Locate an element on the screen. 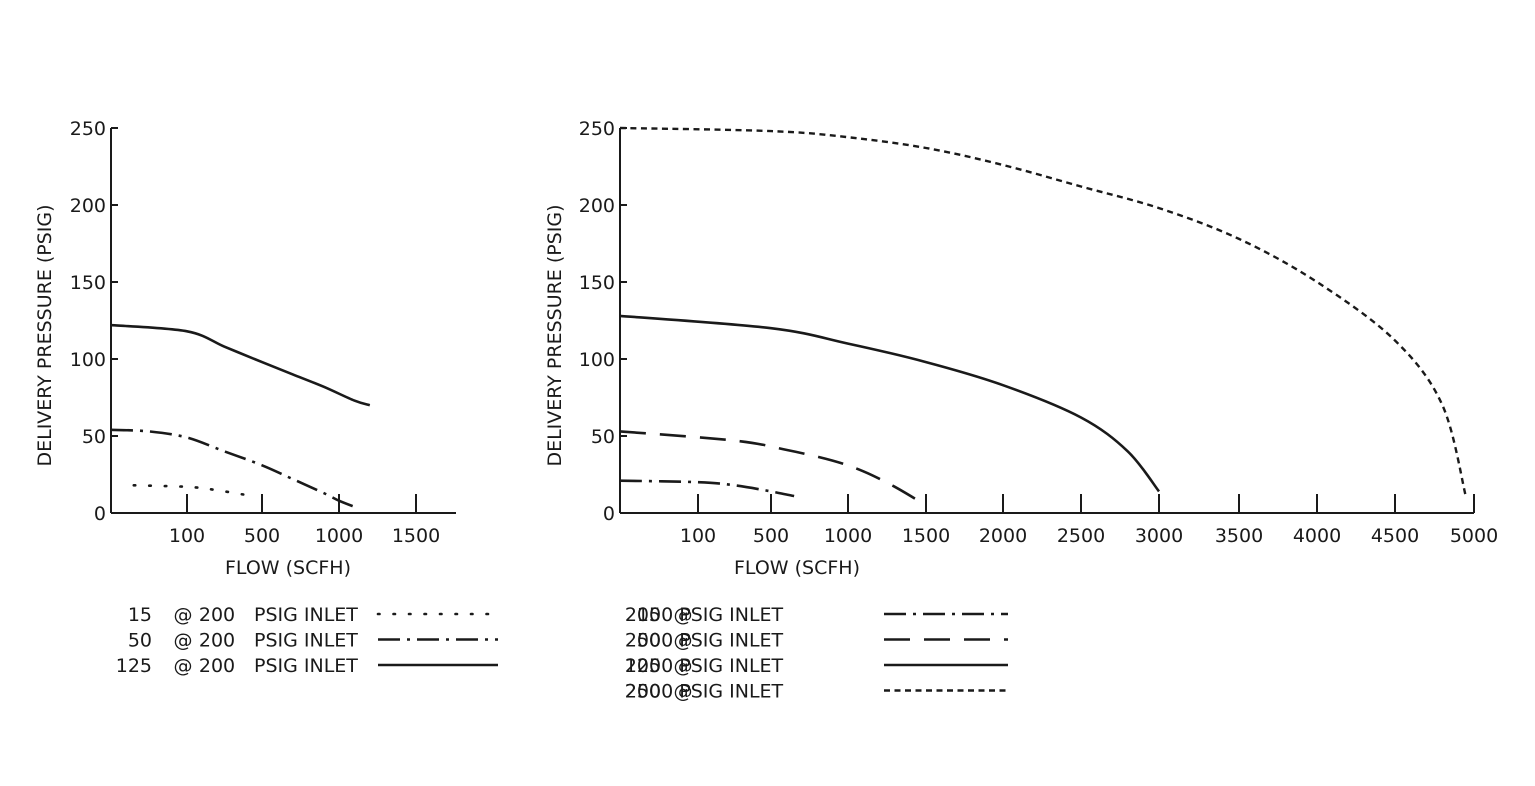 The width and height of the screenshot is (1535, 786). legend-item: 15 @2000 PSIG INLET is located at coordinates (816, 615).